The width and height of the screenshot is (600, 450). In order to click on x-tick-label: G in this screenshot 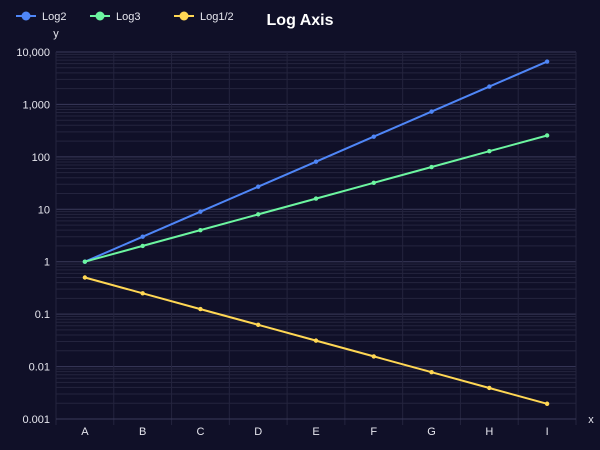, I will do `click(431, 432)`.